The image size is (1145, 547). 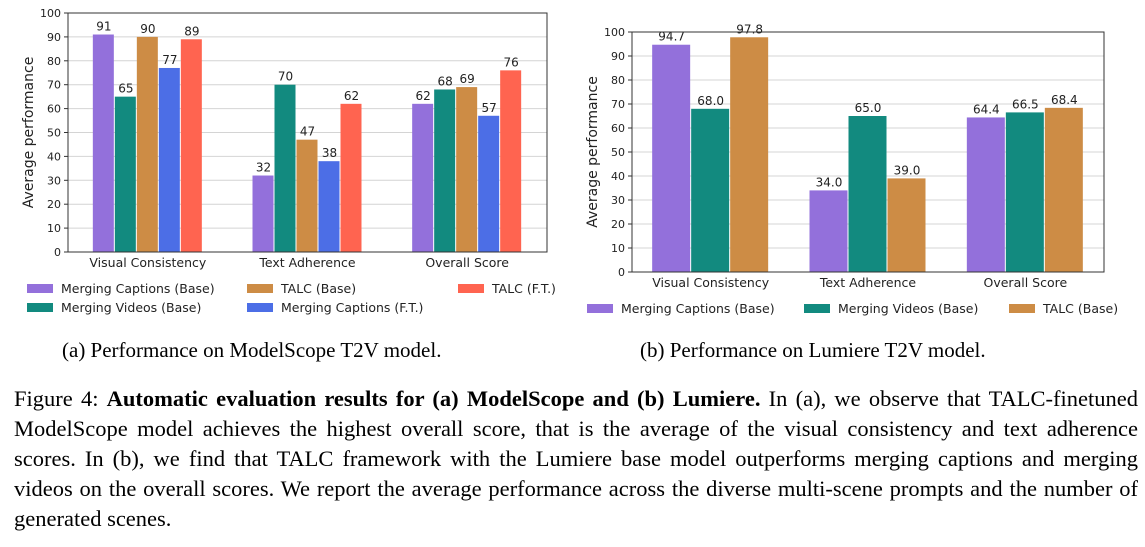 I want to click on chart-1-ylabel: Average performance, so click(x=593, y=152).